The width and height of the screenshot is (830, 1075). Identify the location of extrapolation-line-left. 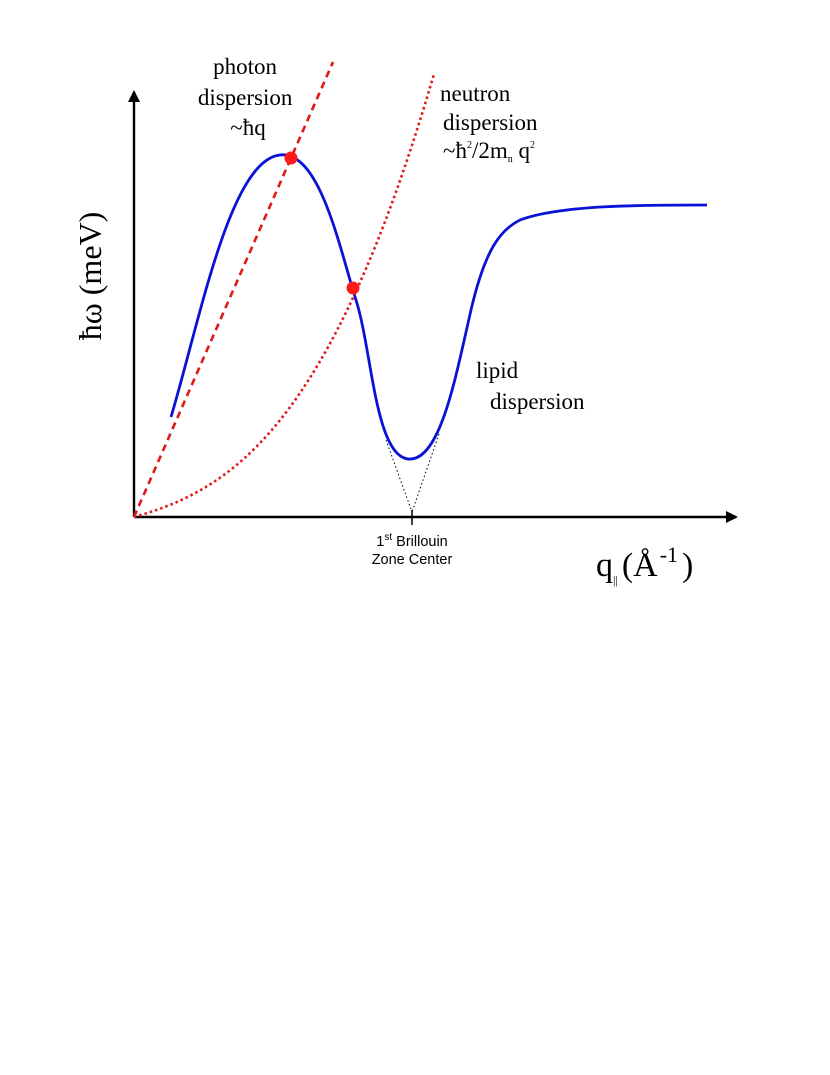
(399, 476).